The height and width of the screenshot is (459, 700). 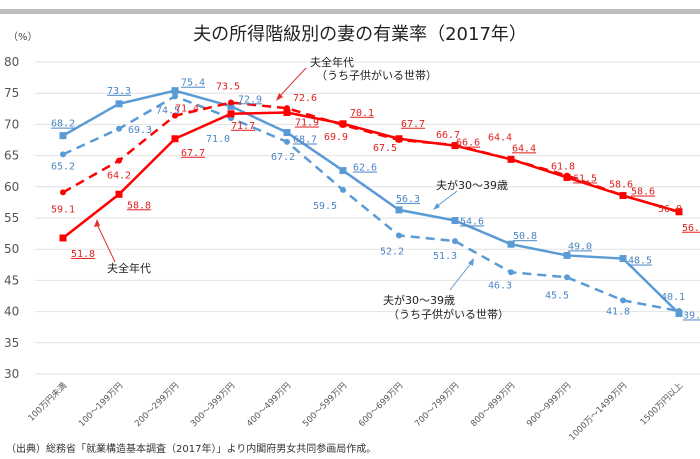 What do you see at coordinates (228, 87) in the screenshot?
I see `data-label: 73.5` at bounding box center [228, 87].